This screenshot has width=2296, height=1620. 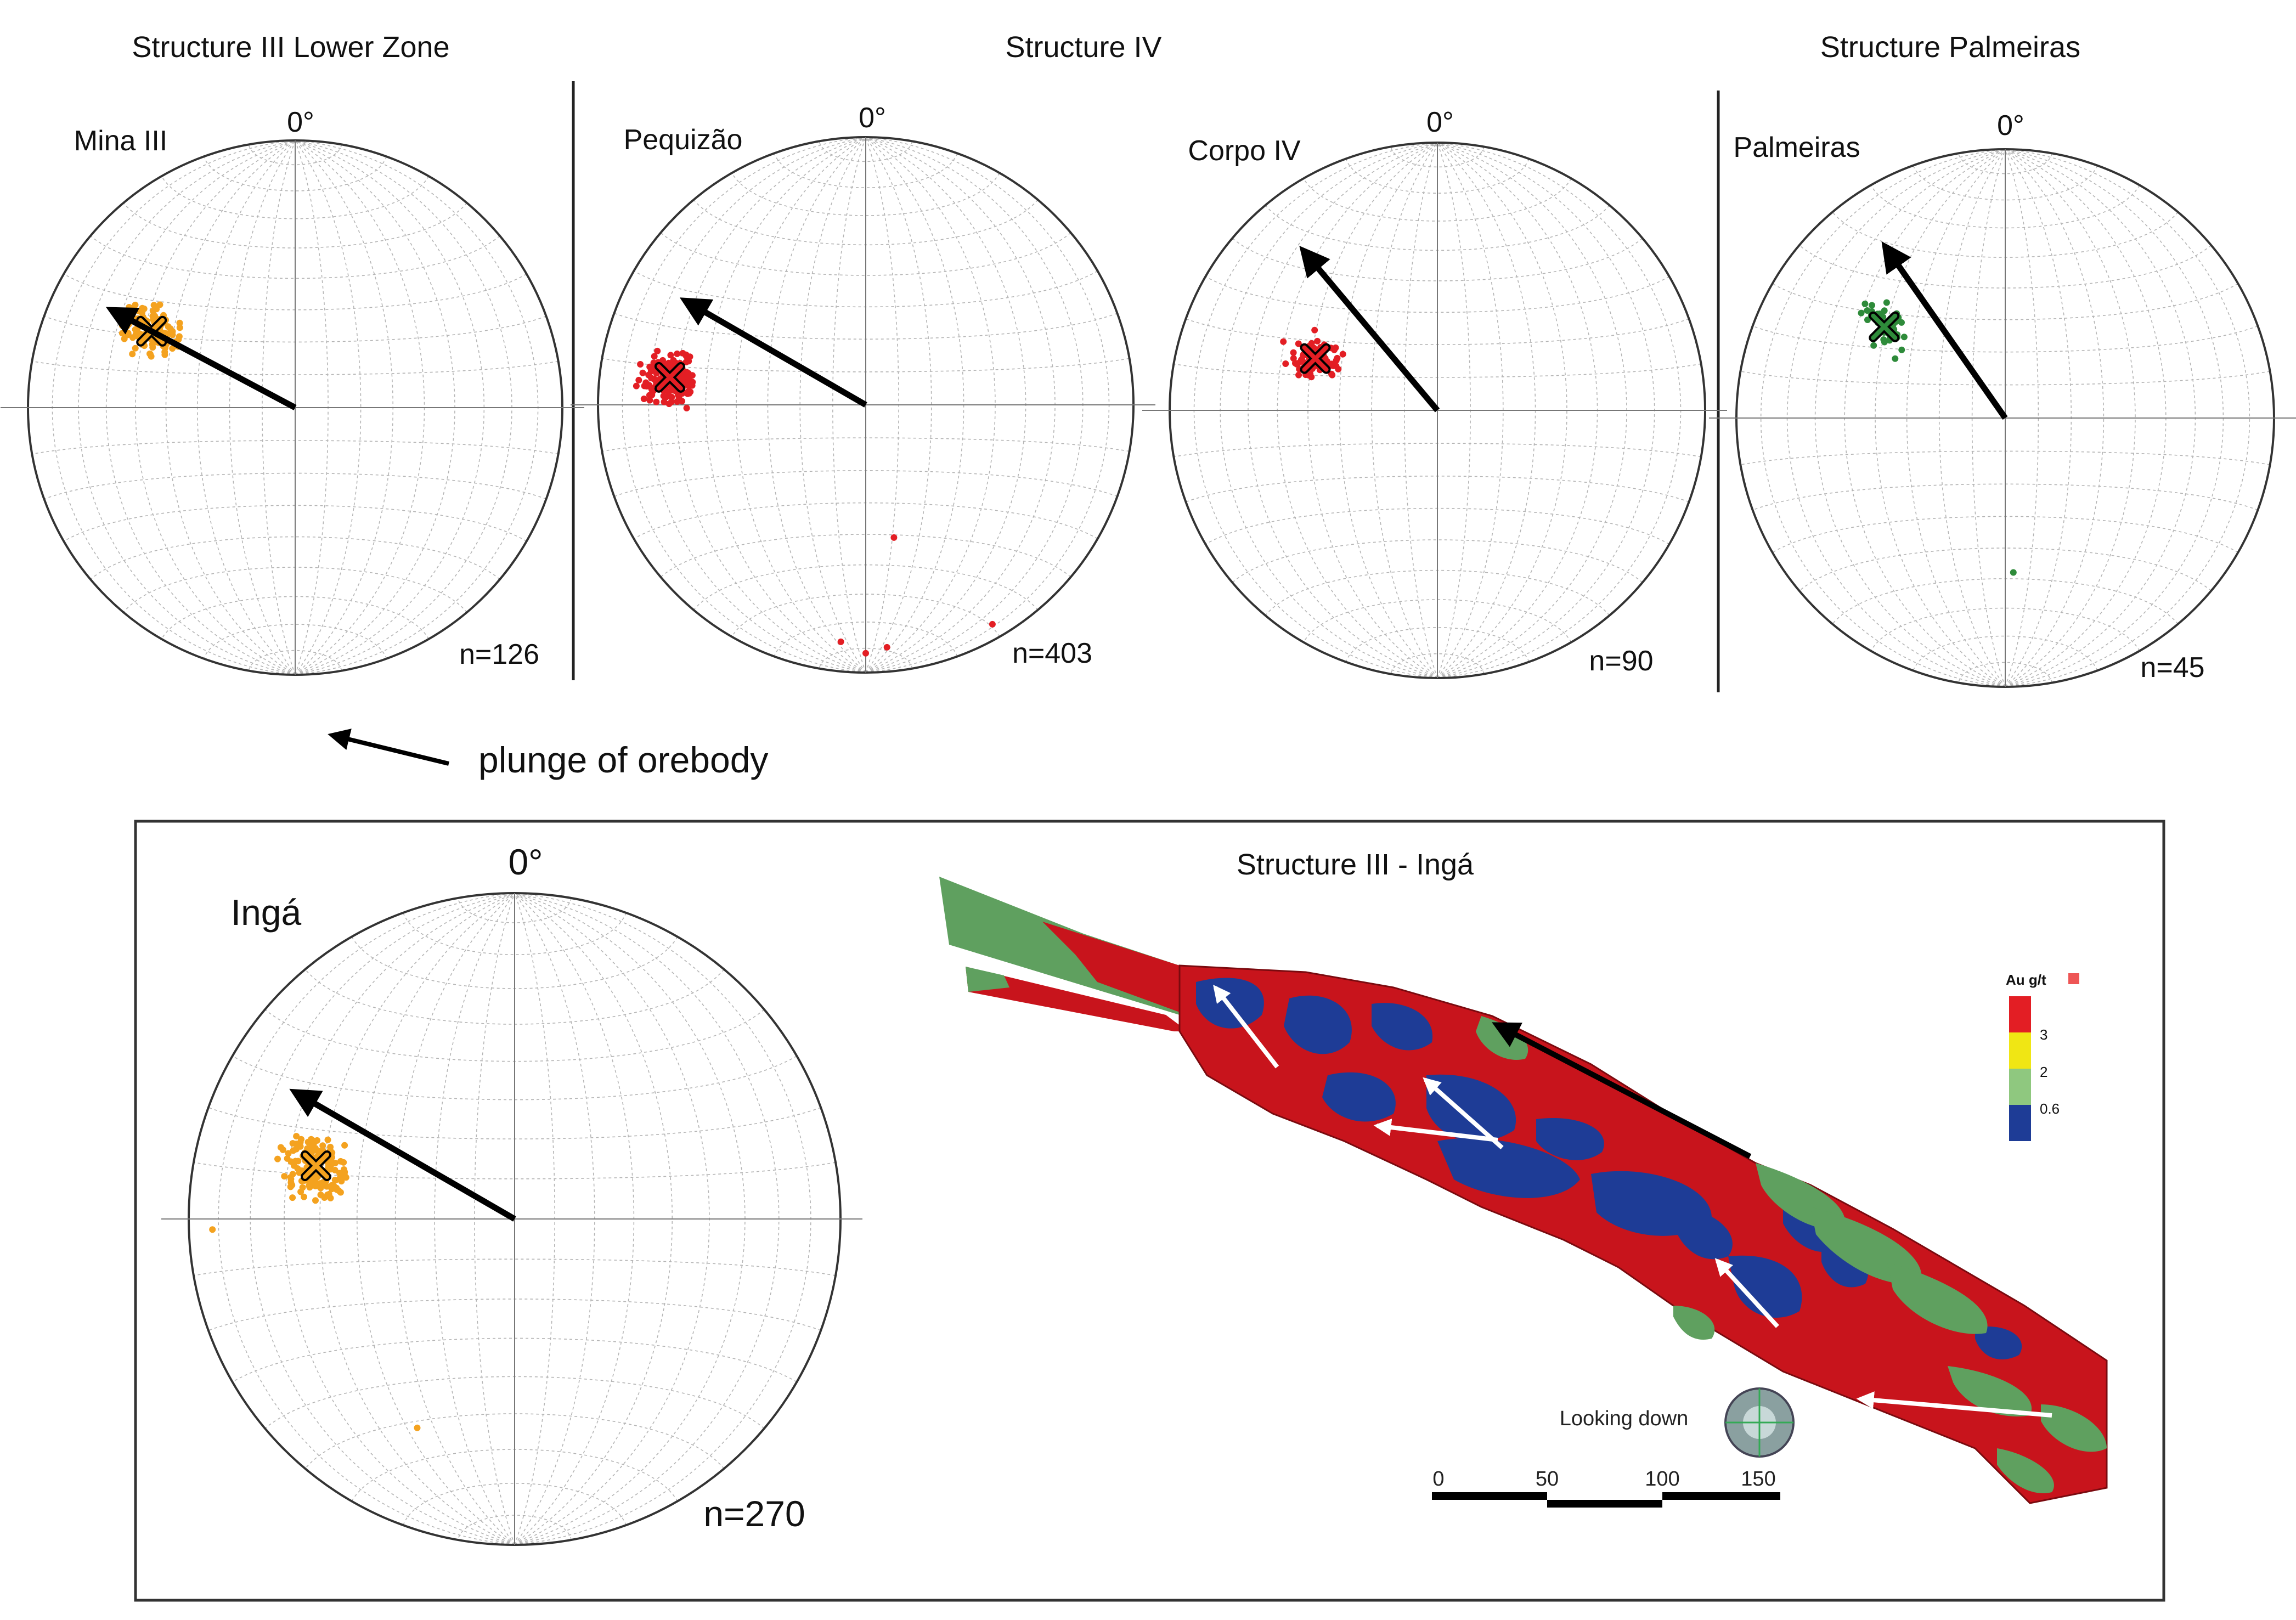 I want to click on legend-swatch-red, so click(x=2020, y=1014).